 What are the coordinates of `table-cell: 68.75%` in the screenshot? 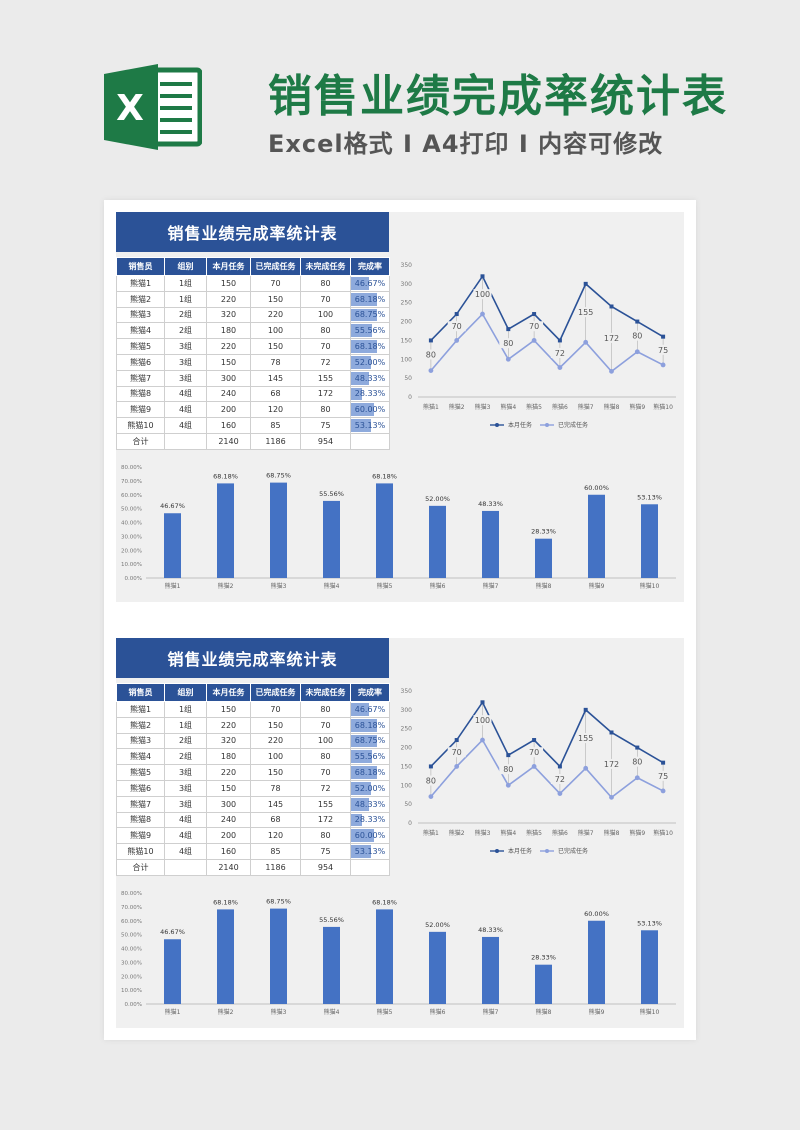 It's located at (370, 741).